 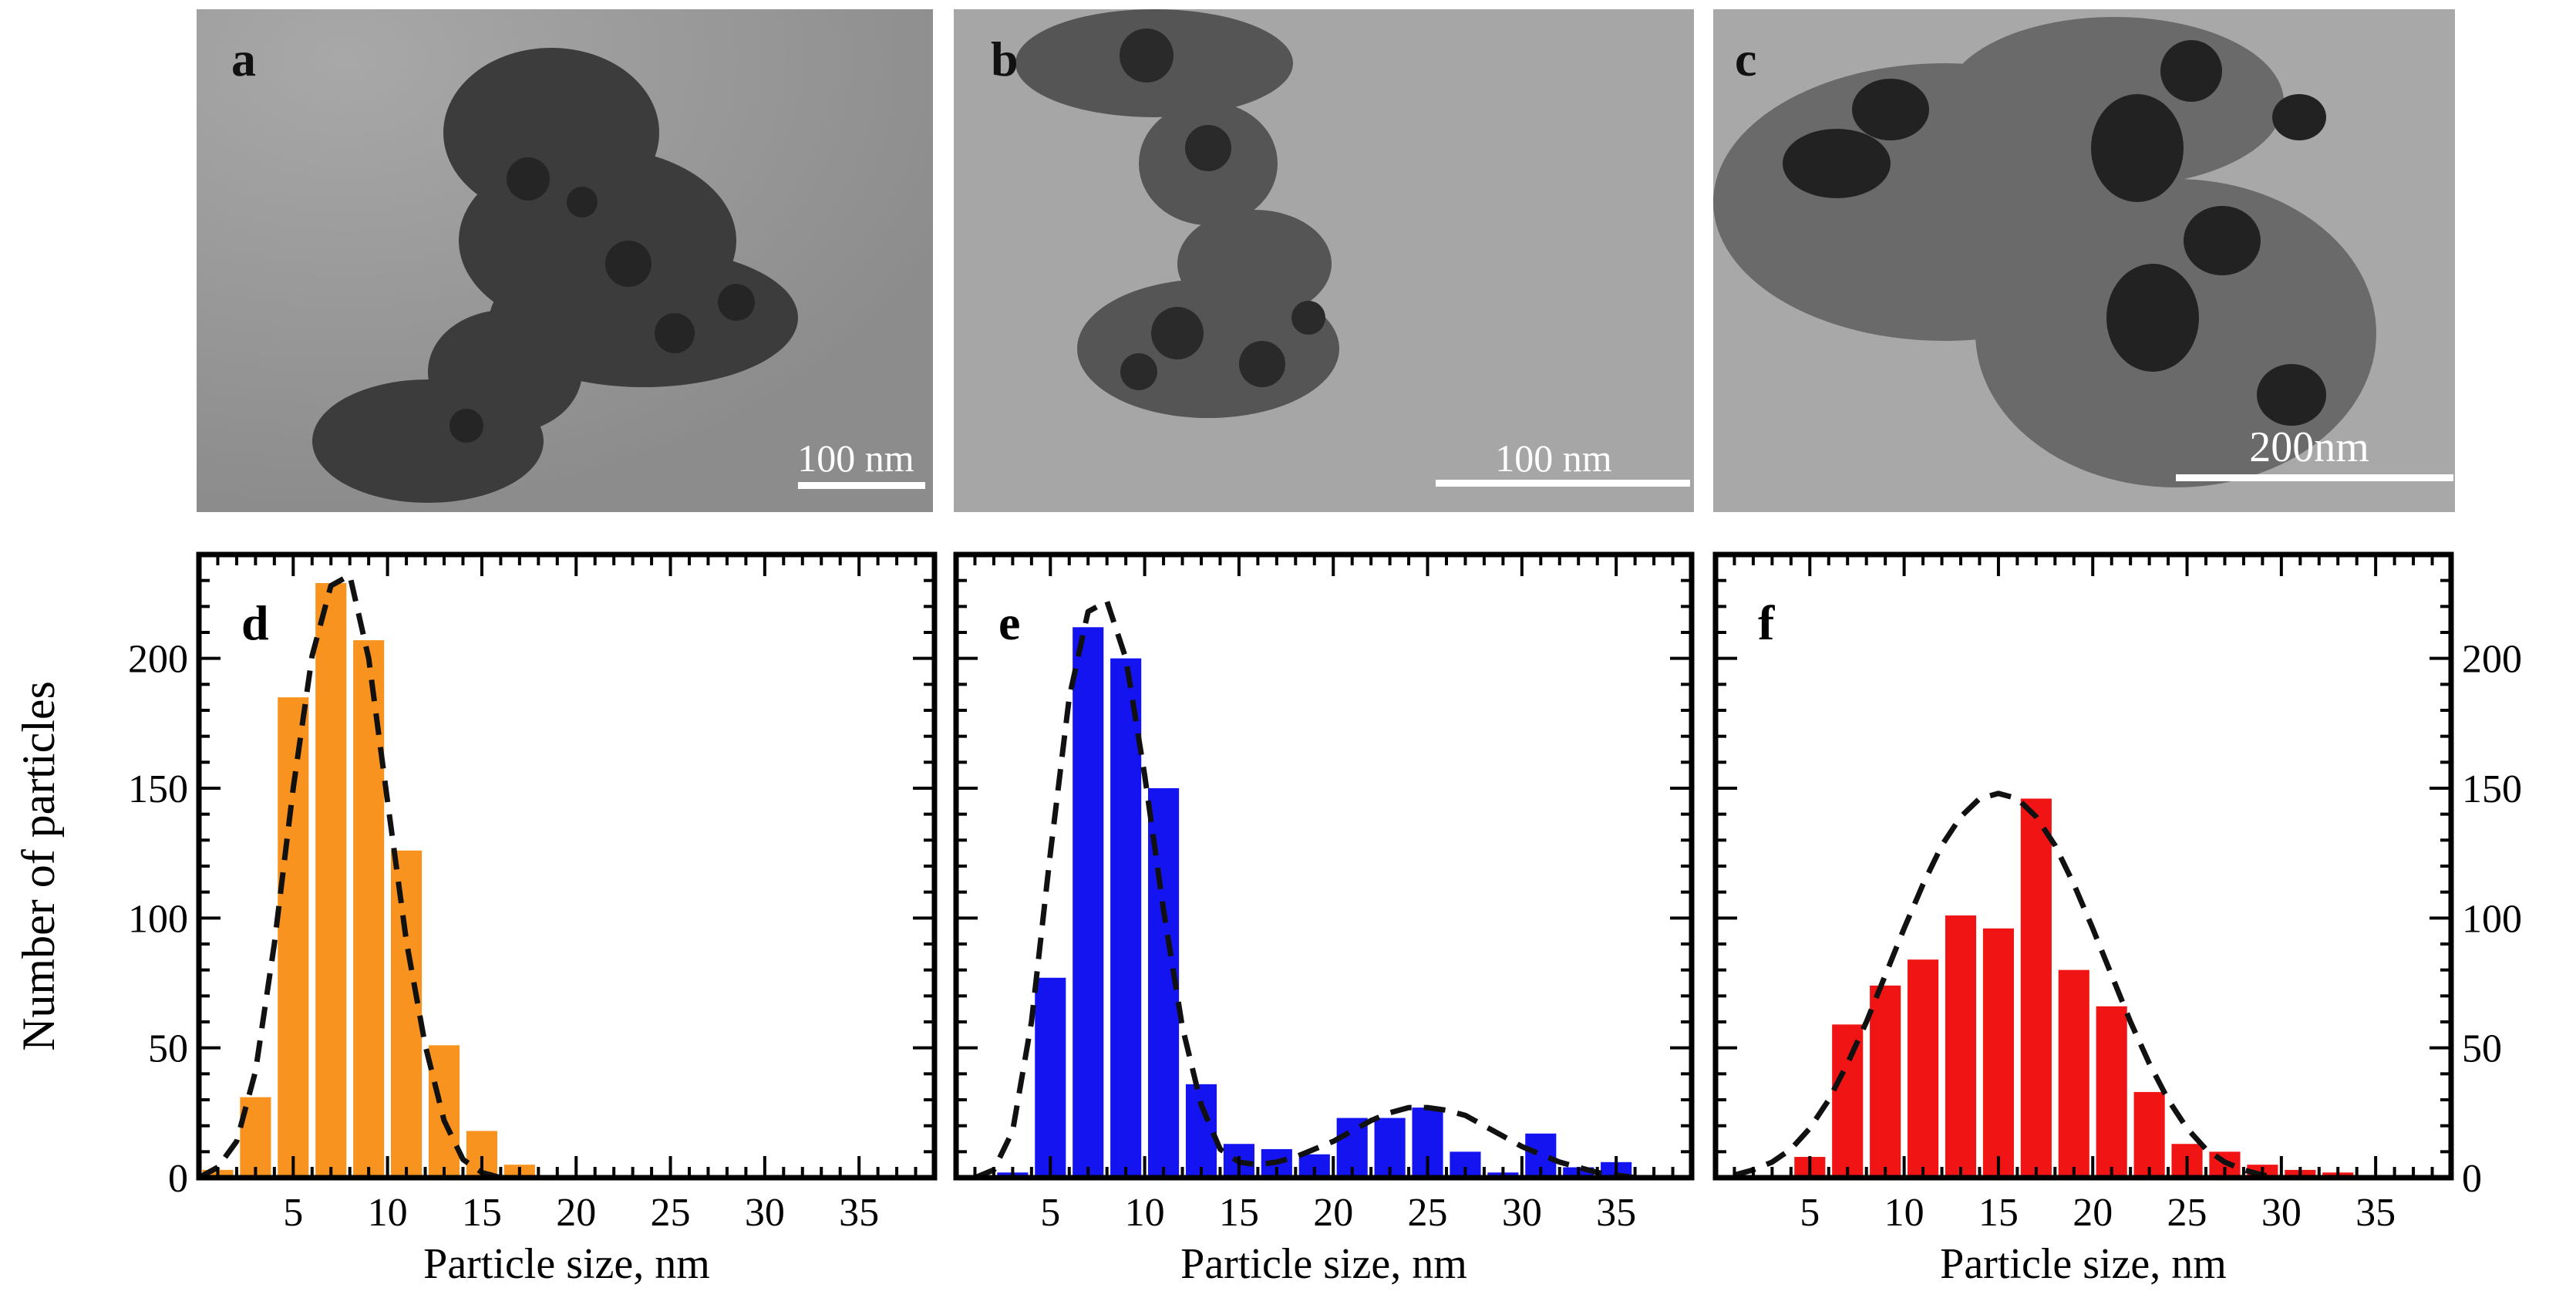 What do you see at coordinates (2281, 1213) in the screenshot?
I see `x-tick-label-f-30: 30` at bounding box center [2281, 1213].